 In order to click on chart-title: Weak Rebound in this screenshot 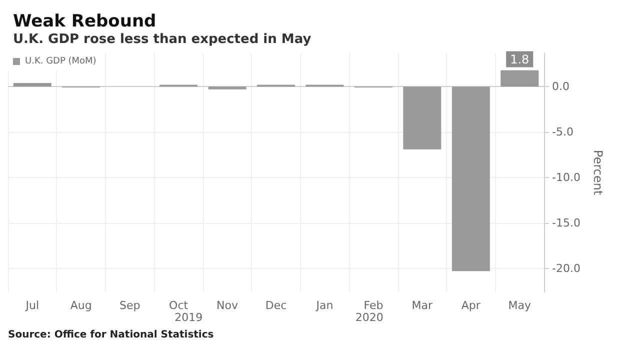, I will do `click(84, 22)`.